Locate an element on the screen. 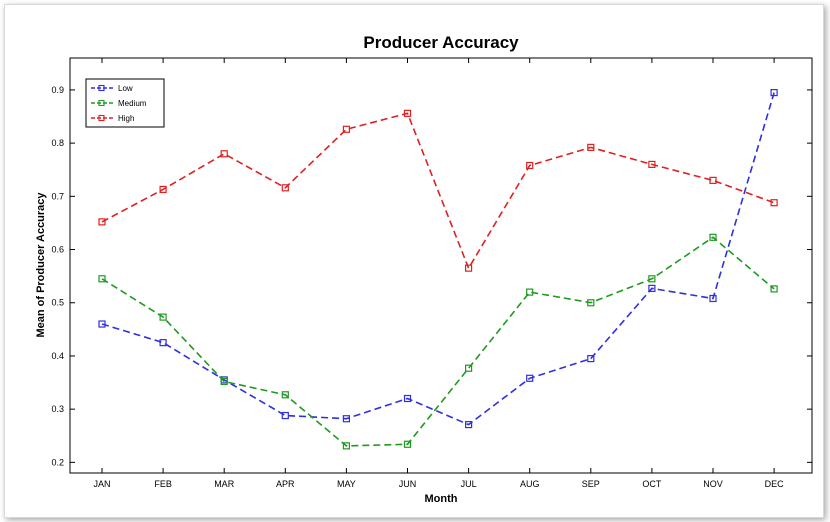  legend-label-low: Low is located at coordinates (125, 88).